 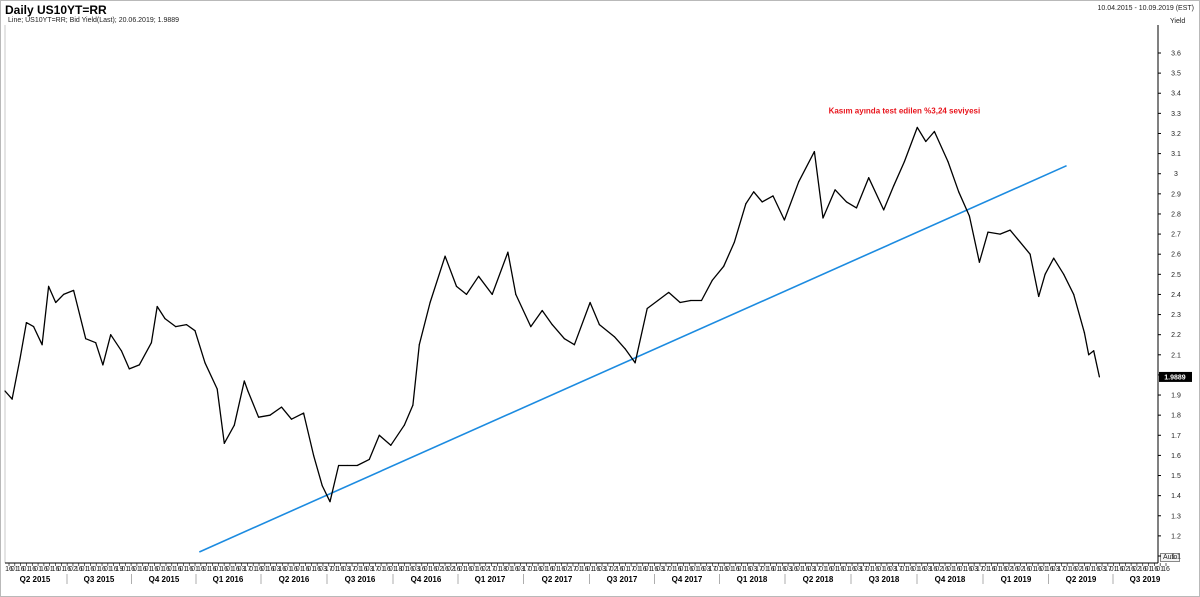 I want to click on x-quarter-label: Q3 2015, so click(x=99, y=579).